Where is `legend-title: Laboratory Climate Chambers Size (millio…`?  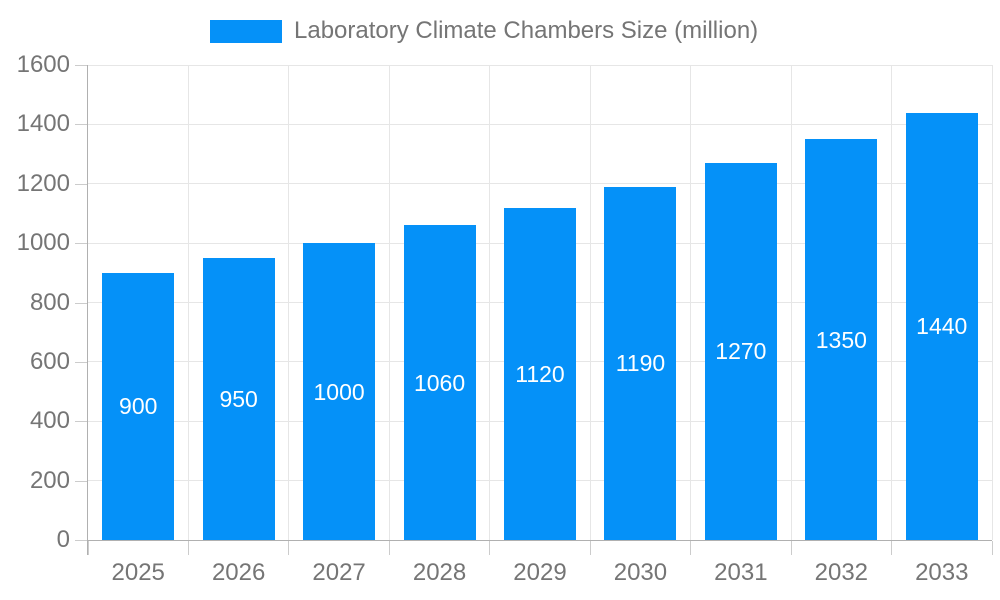
legend-title: Laboratory Climate Chambers Size (millio… is located at coordinates (526, 30).